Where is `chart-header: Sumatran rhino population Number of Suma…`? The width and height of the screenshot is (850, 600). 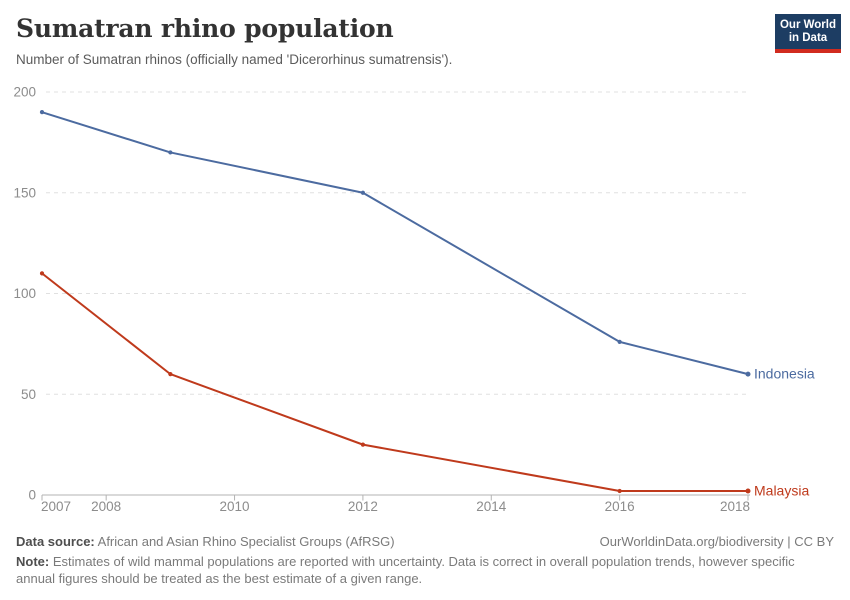 chart-header: Sumatran rhino population Number of Suma… is located at coordinates (428, 40).